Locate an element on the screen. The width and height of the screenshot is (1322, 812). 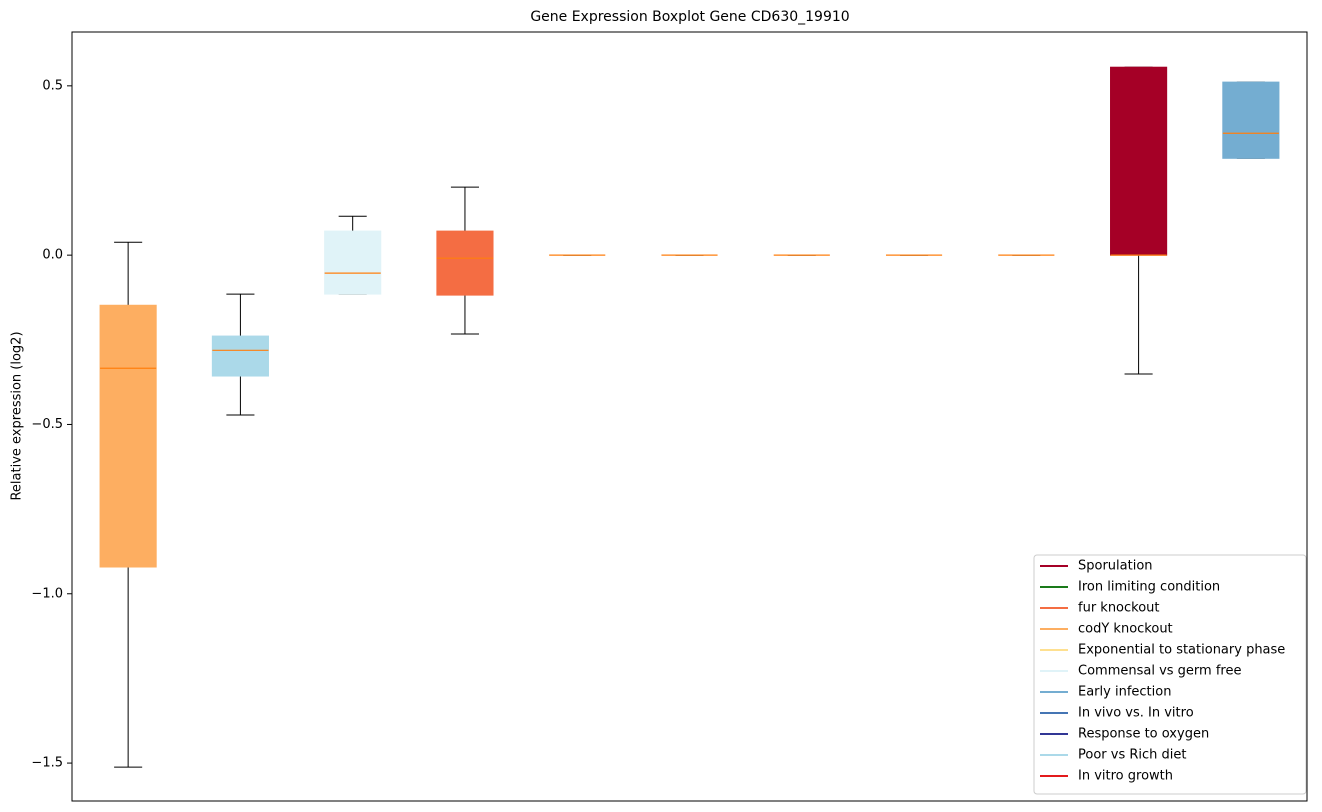
legend-label: In vivo vs. In vitro is located at coordinates (1136, 713).